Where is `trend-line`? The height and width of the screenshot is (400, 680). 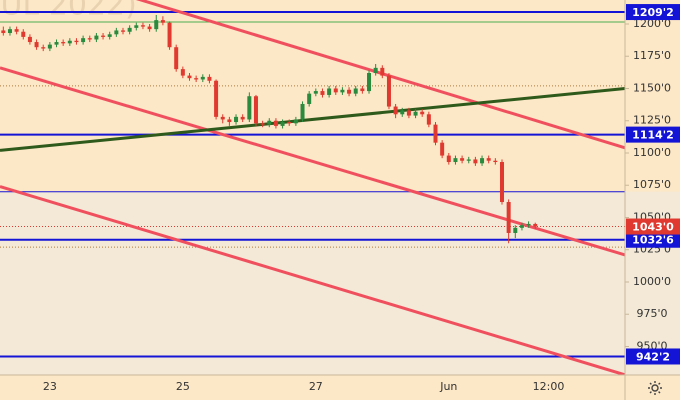 trend-line is located at coordinates (312, 119).